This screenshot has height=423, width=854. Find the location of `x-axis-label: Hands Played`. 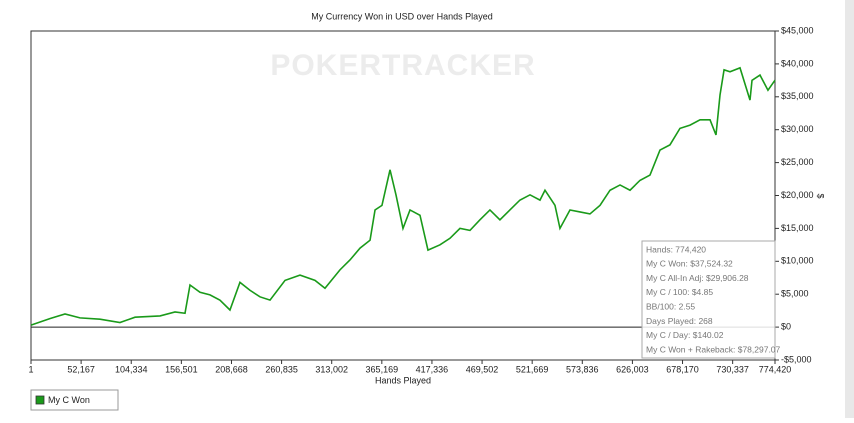

x-axis-label: Hands Played is located at coordinates (403, 380).